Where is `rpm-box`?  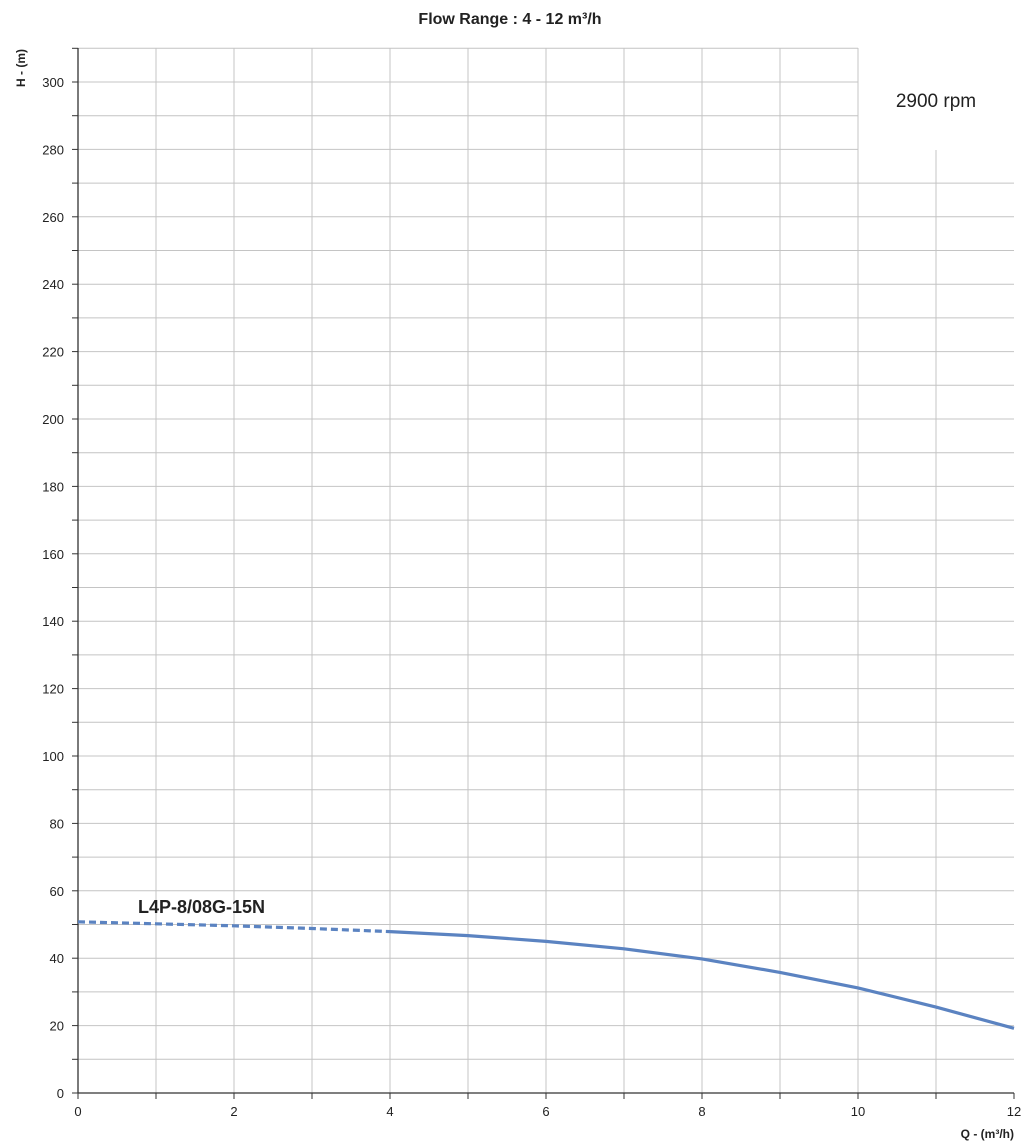
rpm-box is located at coordinates (936, 99).